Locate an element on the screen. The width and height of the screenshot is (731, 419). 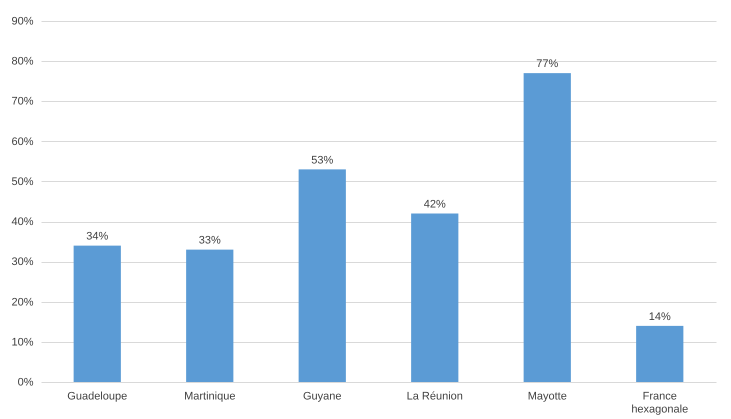
x-tick-label: Martinique is located at coordinates (210, 396).